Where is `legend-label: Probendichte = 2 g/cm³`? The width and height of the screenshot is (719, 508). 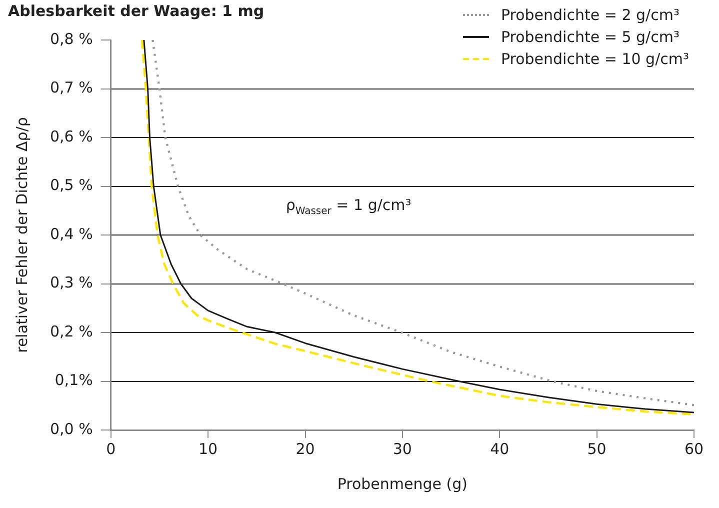
legend-label: Probendichte = 2 g/cm³ is located at coordinates (590, 15).